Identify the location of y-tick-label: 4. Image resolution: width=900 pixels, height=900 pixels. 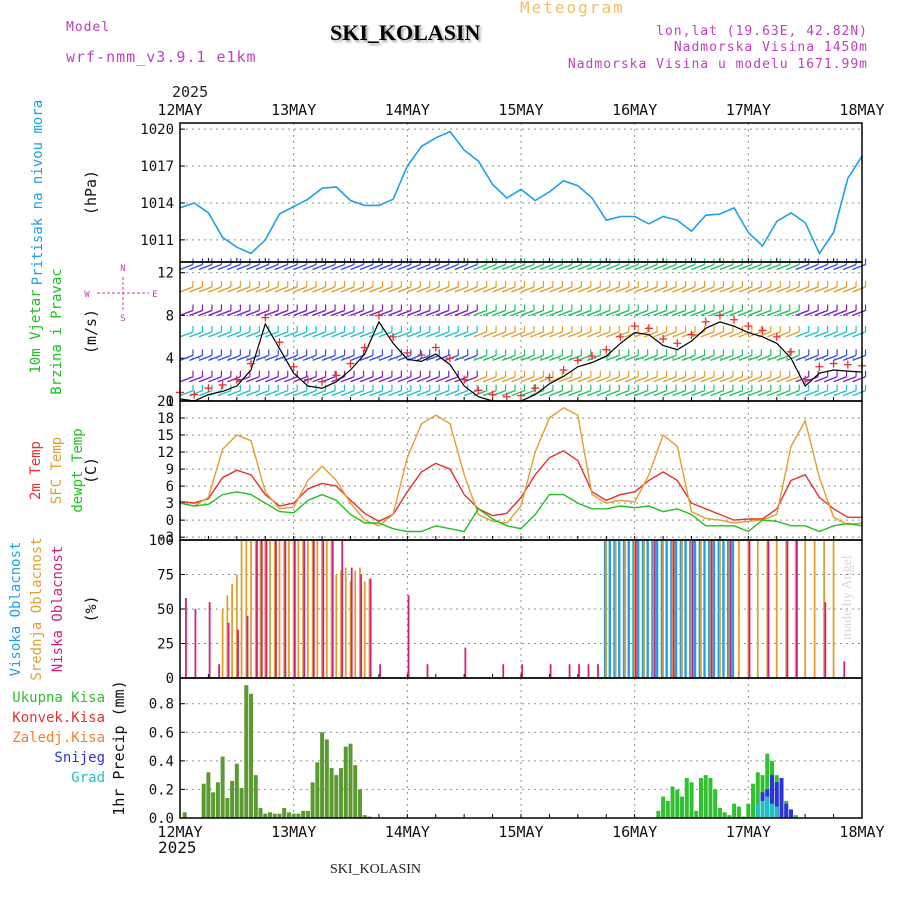
(170, 359).